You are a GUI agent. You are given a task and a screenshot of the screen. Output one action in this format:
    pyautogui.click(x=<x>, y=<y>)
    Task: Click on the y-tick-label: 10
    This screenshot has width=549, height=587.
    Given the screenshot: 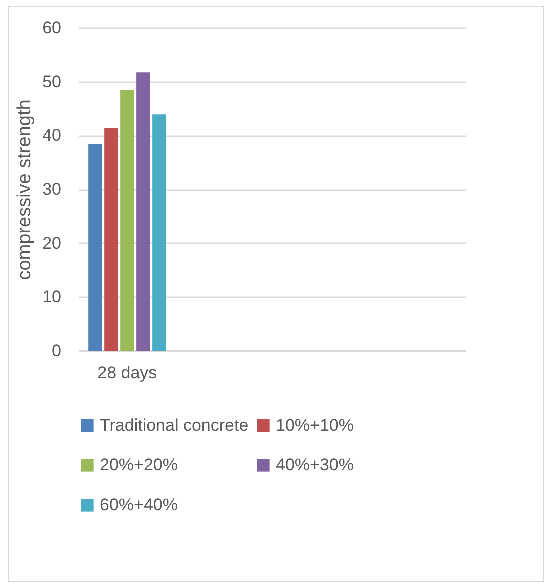 What is the action you would take?
    pyautogui.click(x=52, y=297)
    